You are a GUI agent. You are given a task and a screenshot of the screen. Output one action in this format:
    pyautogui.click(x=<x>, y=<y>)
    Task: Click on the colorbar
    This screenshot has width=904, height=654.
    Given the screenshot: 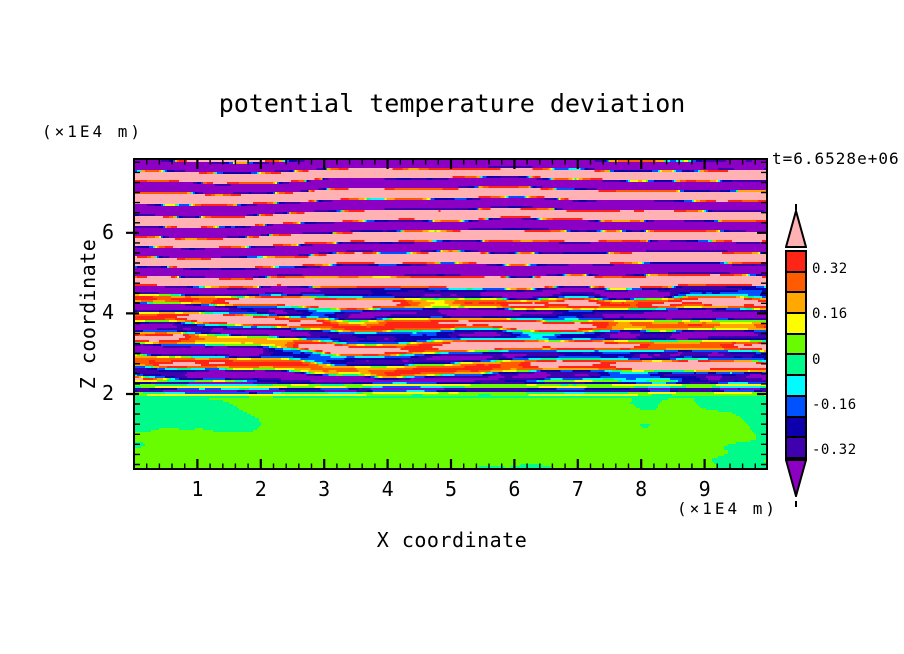 What is the action you would take?
    pyautogui.click(x=796, y=355)
    